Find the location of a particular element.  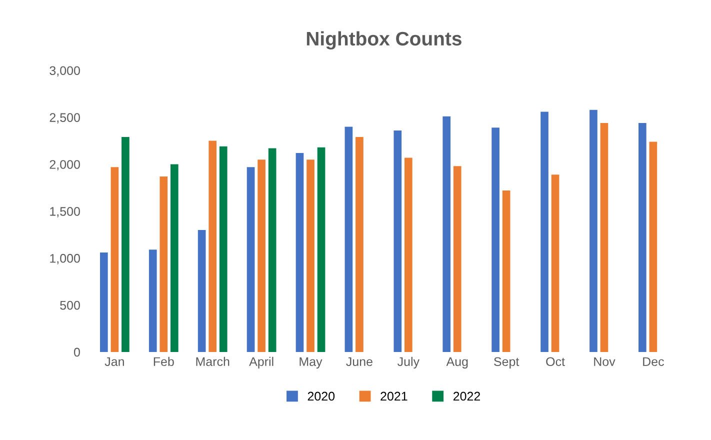

x-tick-label: March is located at coordinates (213, 361).